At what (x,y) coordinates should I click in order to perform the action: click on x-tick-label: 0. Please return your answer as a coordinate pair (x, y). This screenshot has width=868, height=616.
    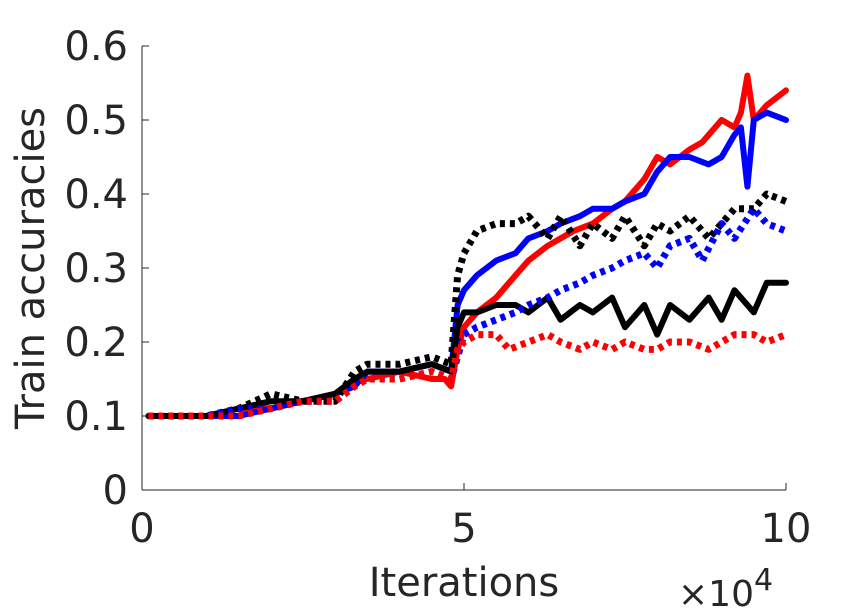
    Looking at the image, I should click on (141, 529).